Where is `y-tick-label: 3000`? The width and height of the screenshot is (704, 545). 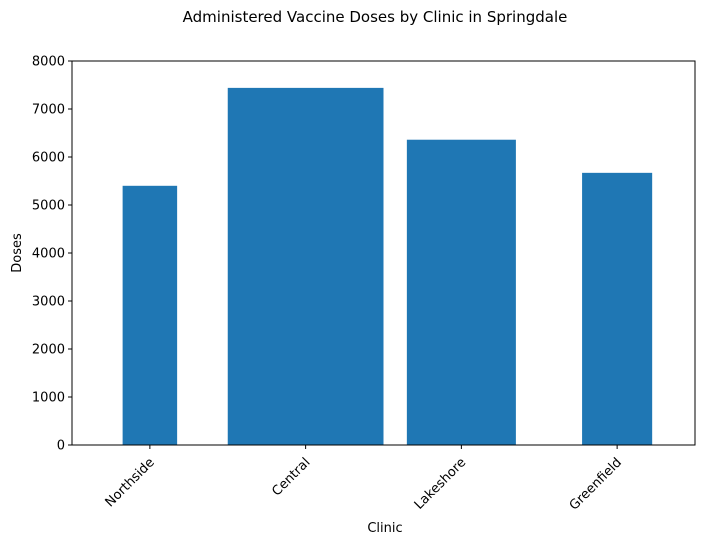
y-tick-label: 3000 is located at coordinates (48, 302).